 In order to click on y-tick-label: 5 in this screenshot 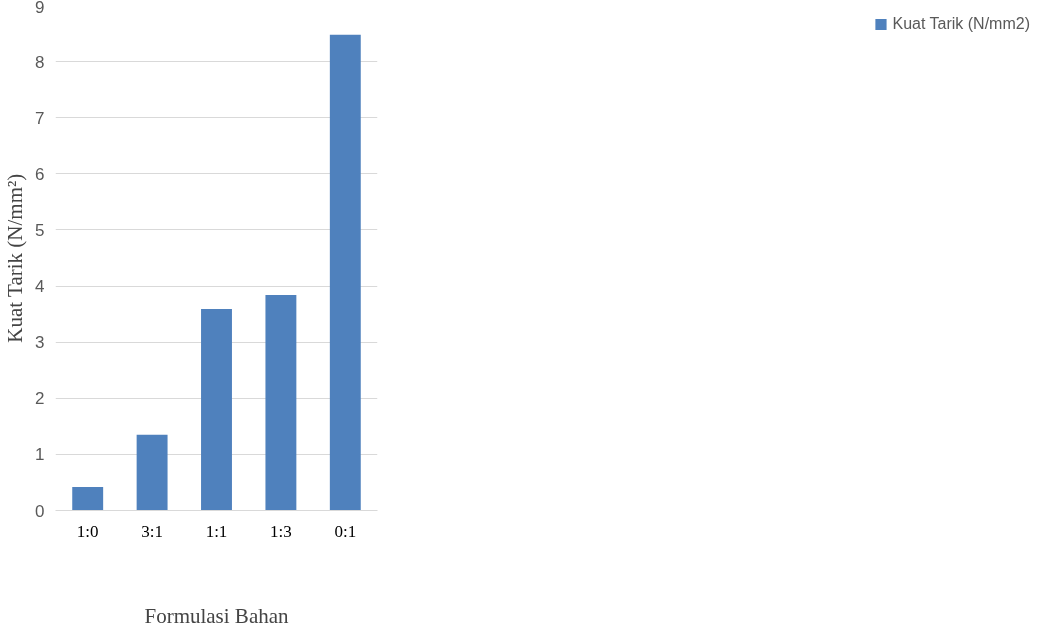, I will do `click(40, 230)`.